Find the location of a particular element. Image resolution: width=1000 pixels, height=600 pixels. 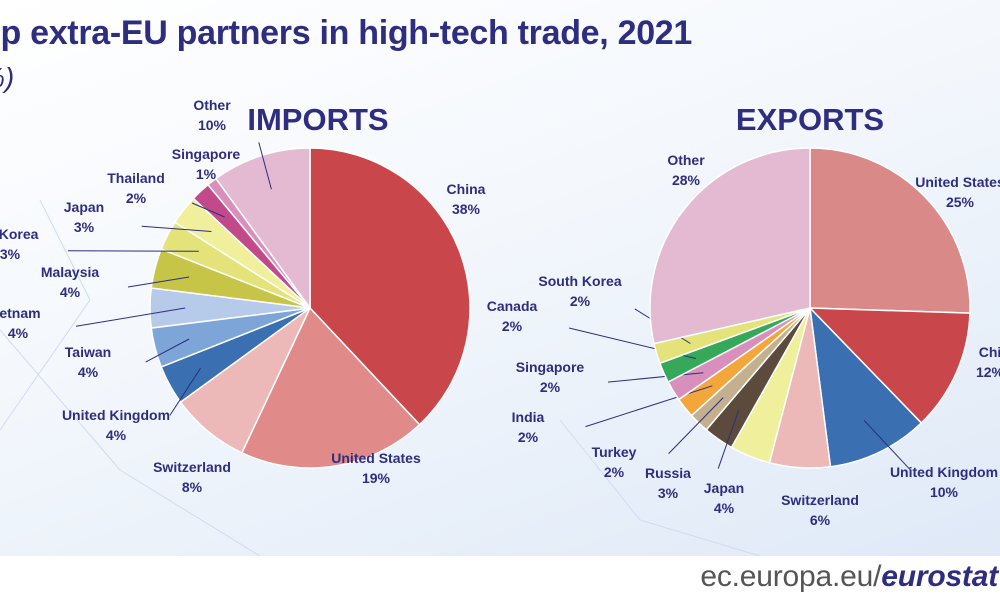

leader-line-turkey is located at coordinates (696, 425).